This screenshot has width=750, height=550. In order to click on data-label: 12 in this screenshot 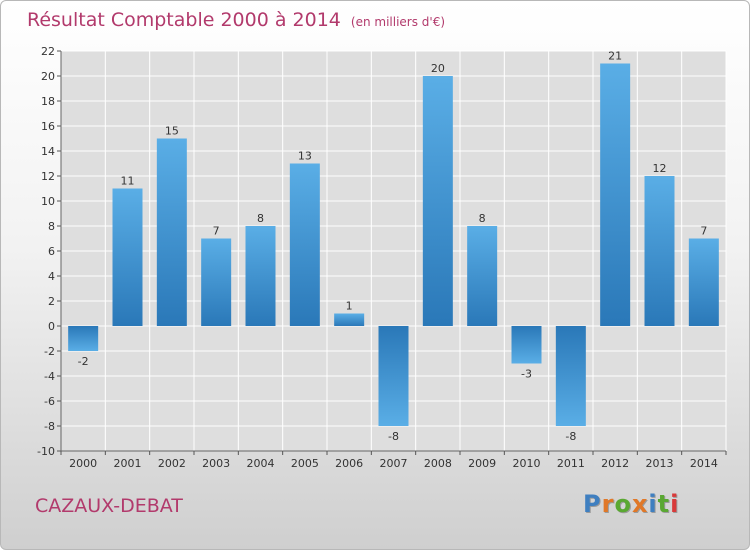, I will do `click(660, 168)`.